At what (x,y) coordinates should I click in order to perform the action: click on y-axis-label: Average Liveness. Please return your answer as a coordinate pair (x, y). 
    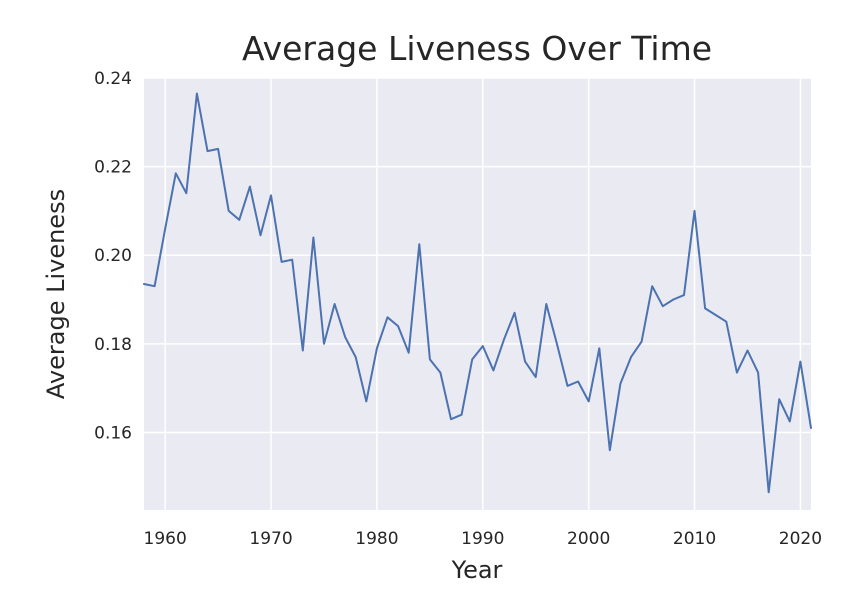
    Looking at the image, I should click on (56, 294).